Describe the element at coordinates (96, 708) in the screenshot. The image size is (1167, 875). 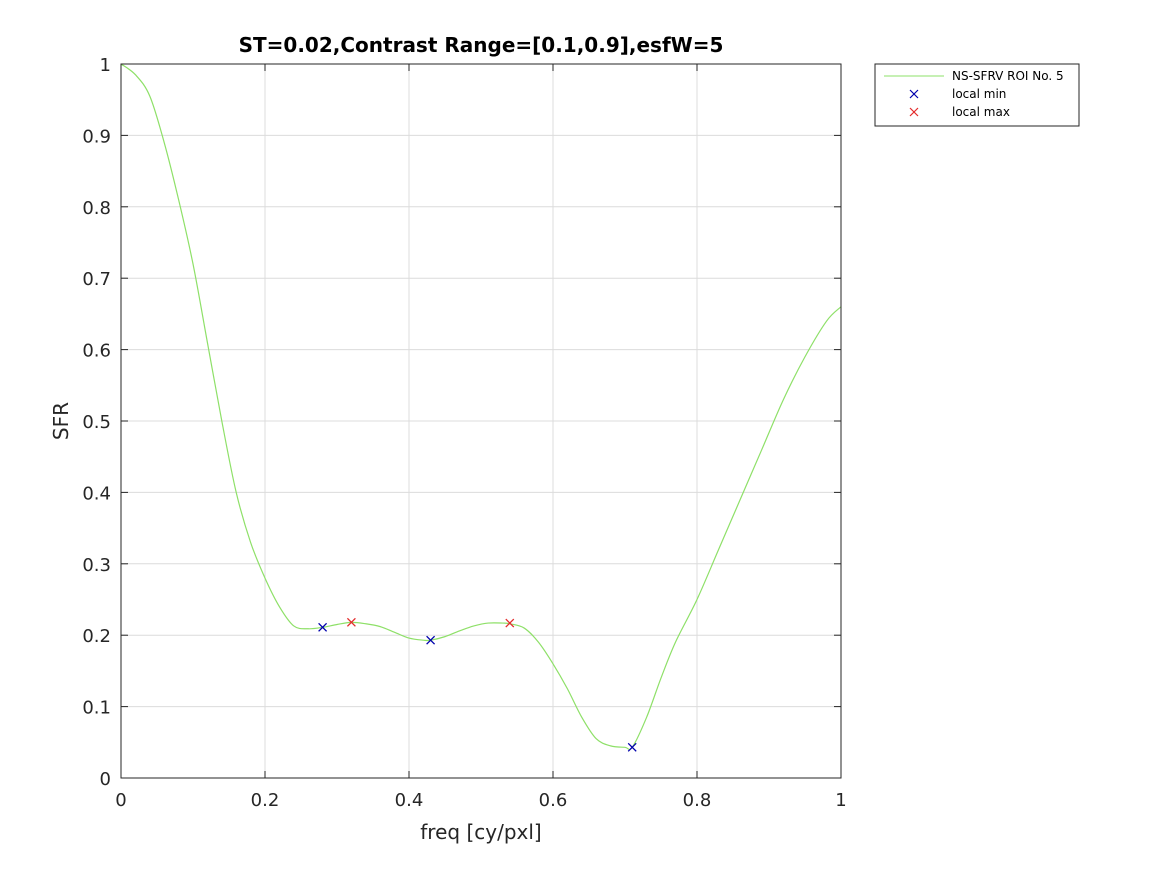
I see `y-tick-label: 0.1` at that location.